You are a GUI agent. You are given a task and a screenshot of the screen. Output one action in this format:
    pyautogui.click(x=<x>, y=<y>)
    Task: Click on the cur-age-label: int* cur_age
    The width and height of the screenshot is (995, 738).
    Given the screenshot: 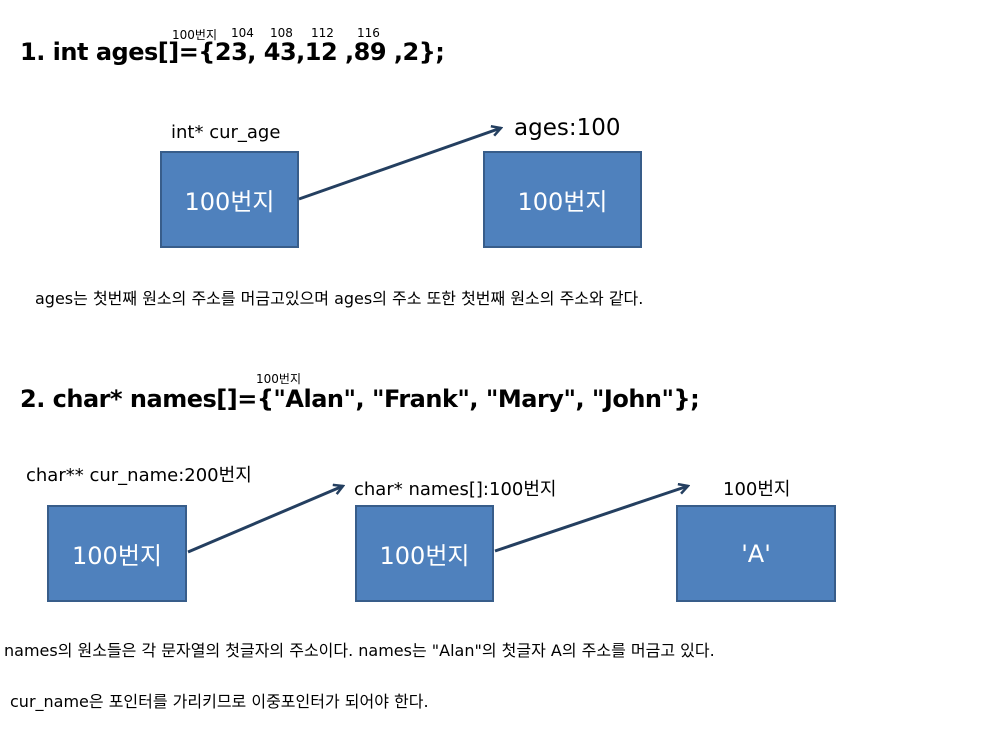 What is the action you would take?
    pyautogui.click(x=226, y=132)
    